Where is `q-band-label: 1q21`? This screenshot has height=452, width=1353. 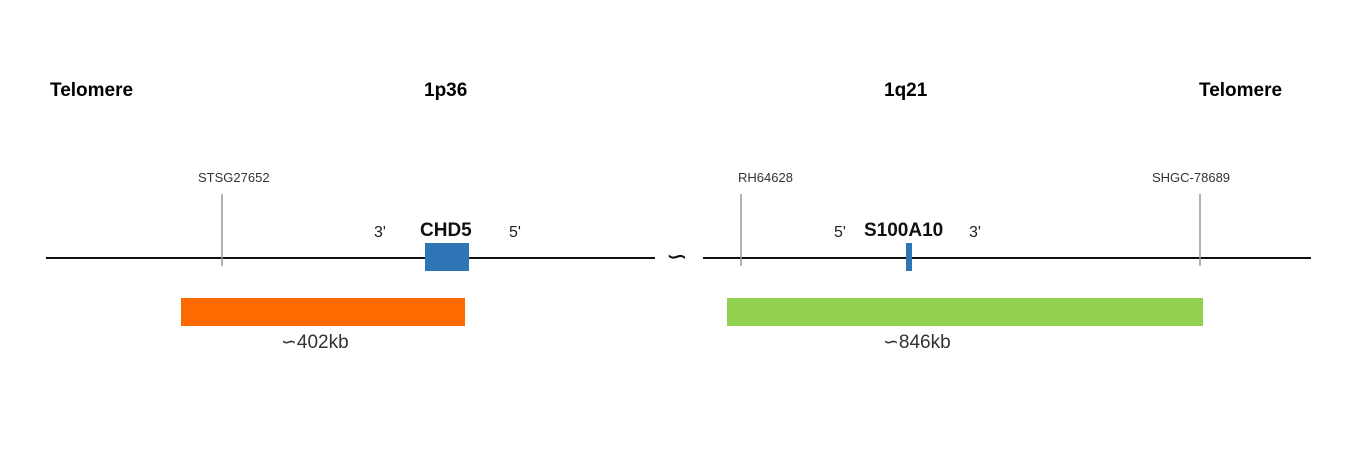
q-band-label: 1q21 is located at coordinates (906, 90).